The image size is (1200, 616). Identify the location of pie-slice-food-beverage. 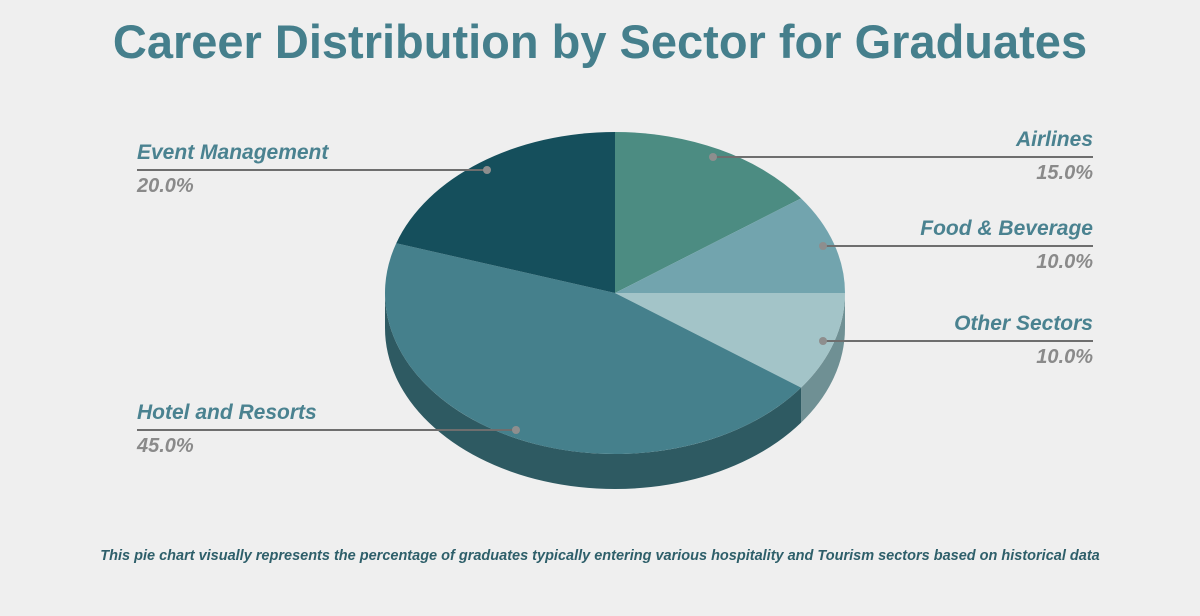
(730, 245).